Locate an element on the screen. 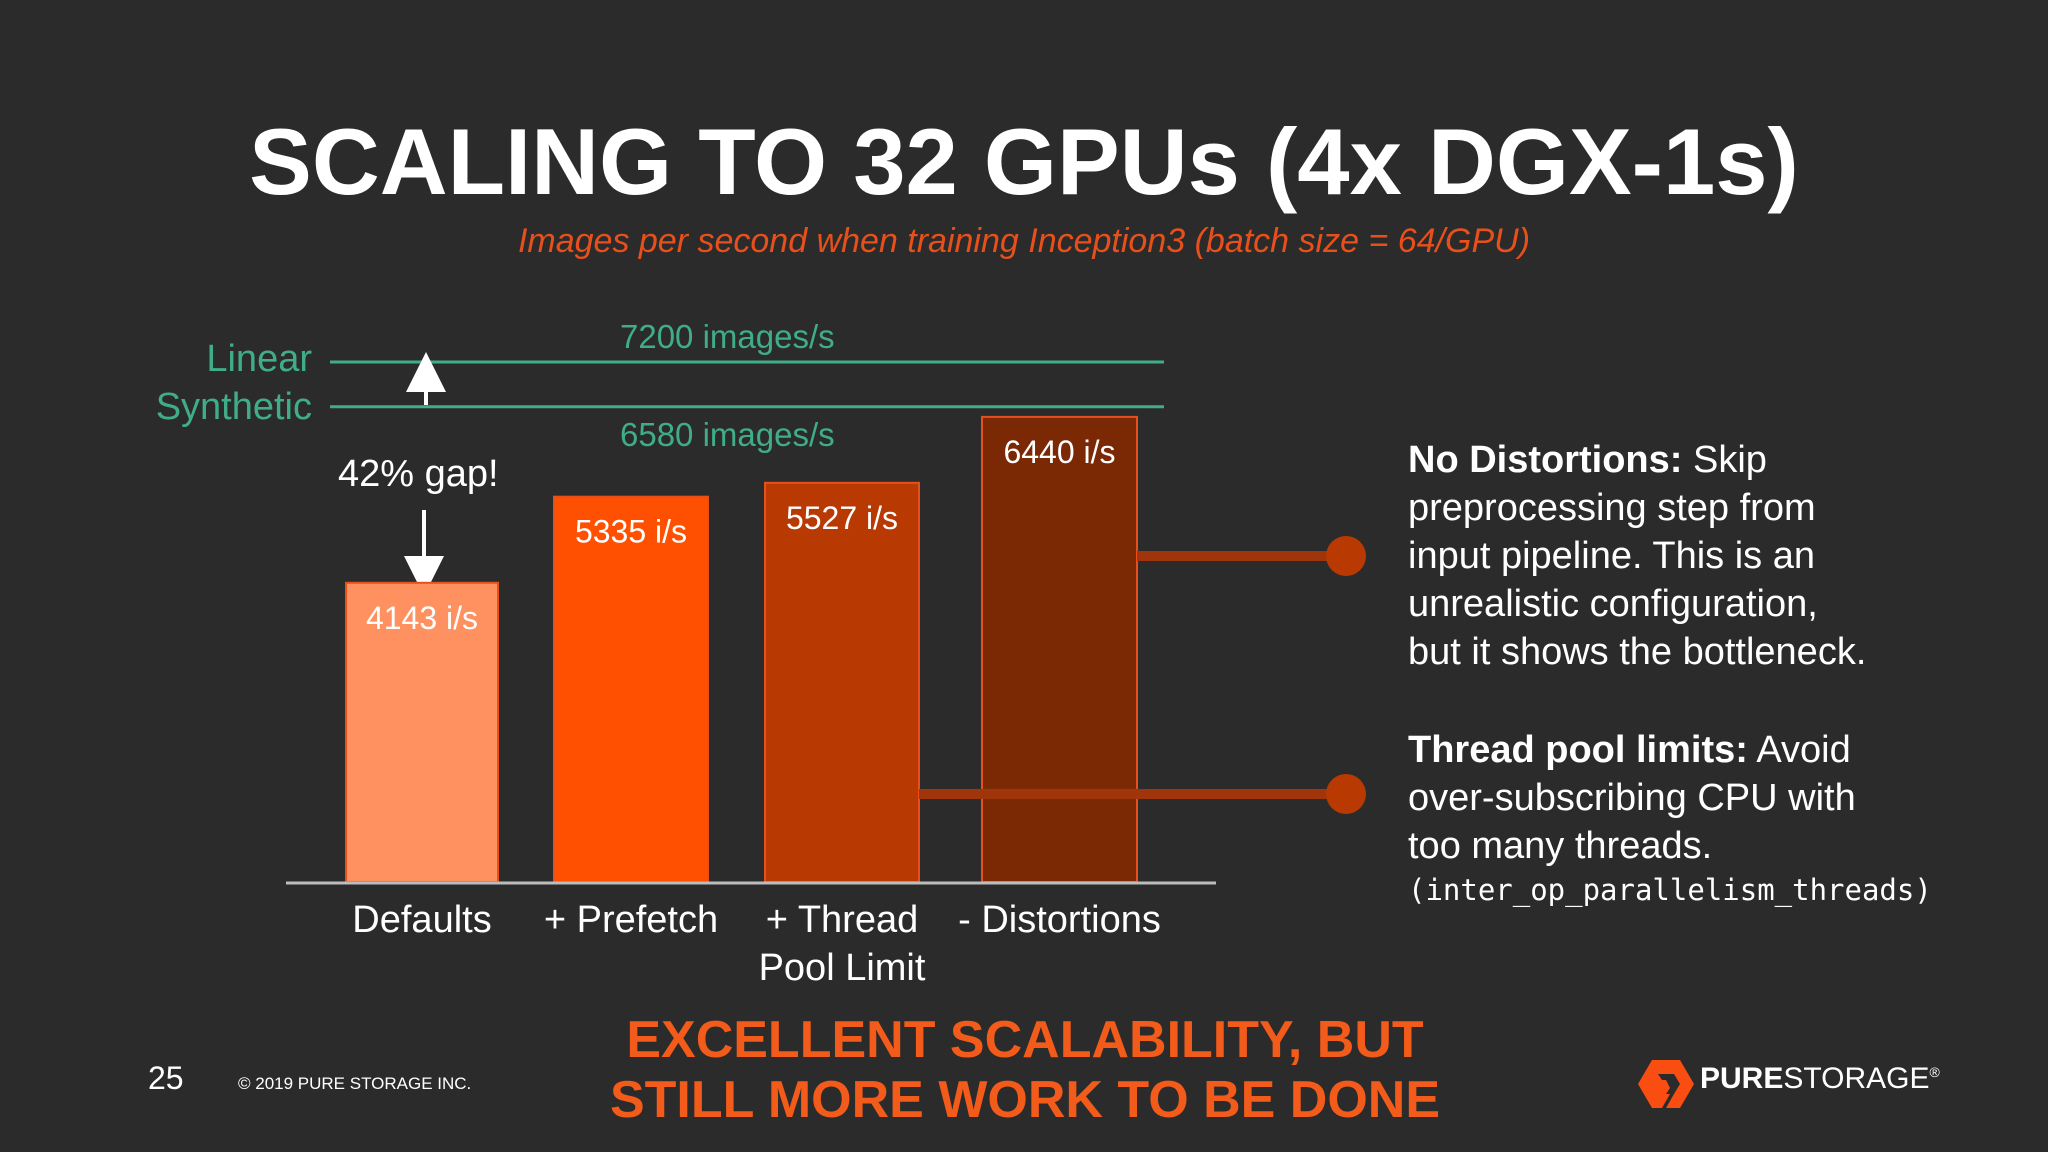 This screenshot has width=2048, height=1152. bar-value-label: 4143 i/s is located at coordinates (422, 618).